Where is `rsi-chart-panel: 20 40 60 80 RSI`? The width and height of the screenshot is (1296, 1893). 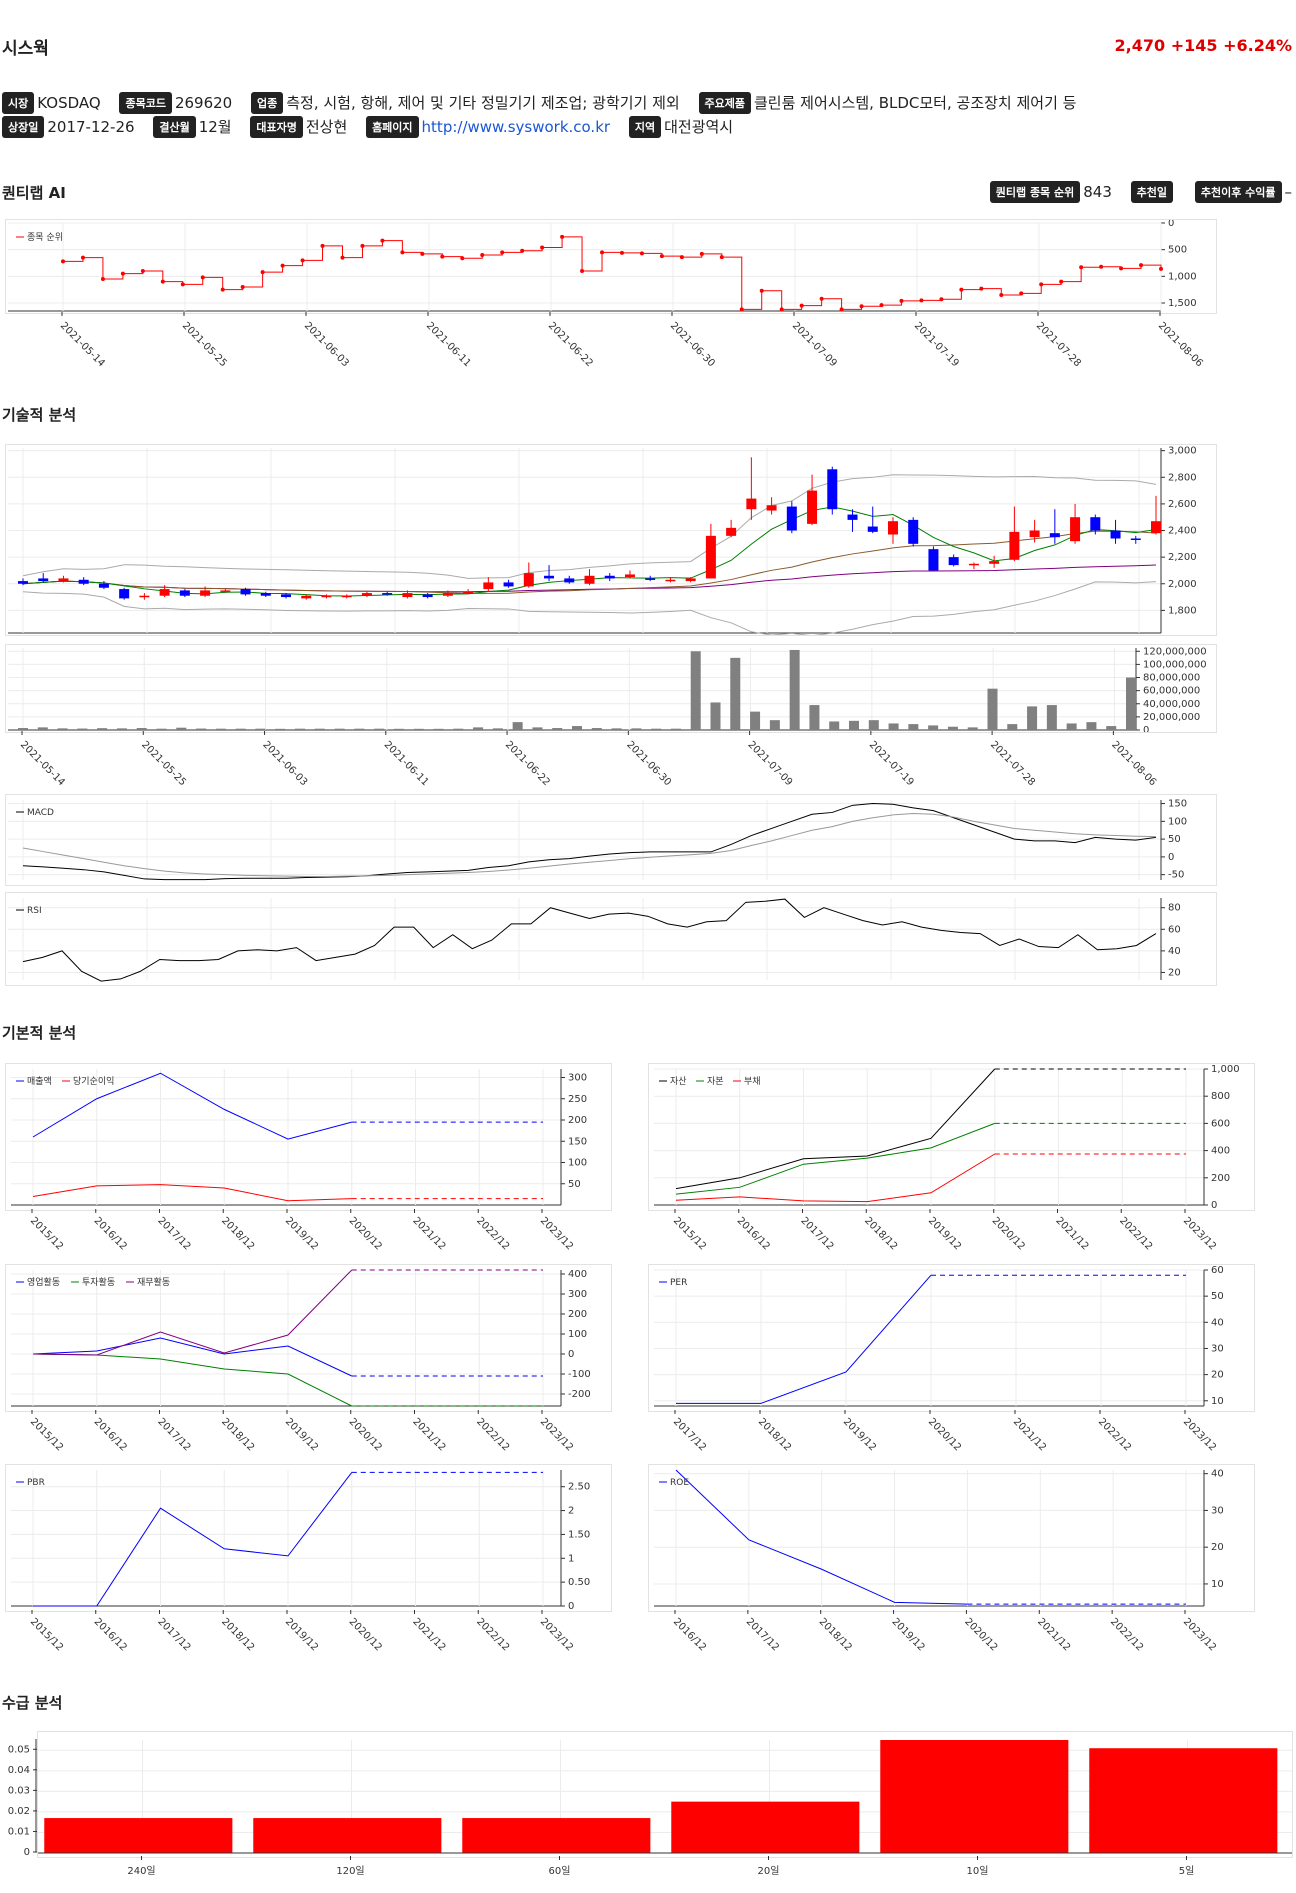
rsi-chart-panel: 20 40 60 80 RSI is located at coordinates (611, 939).